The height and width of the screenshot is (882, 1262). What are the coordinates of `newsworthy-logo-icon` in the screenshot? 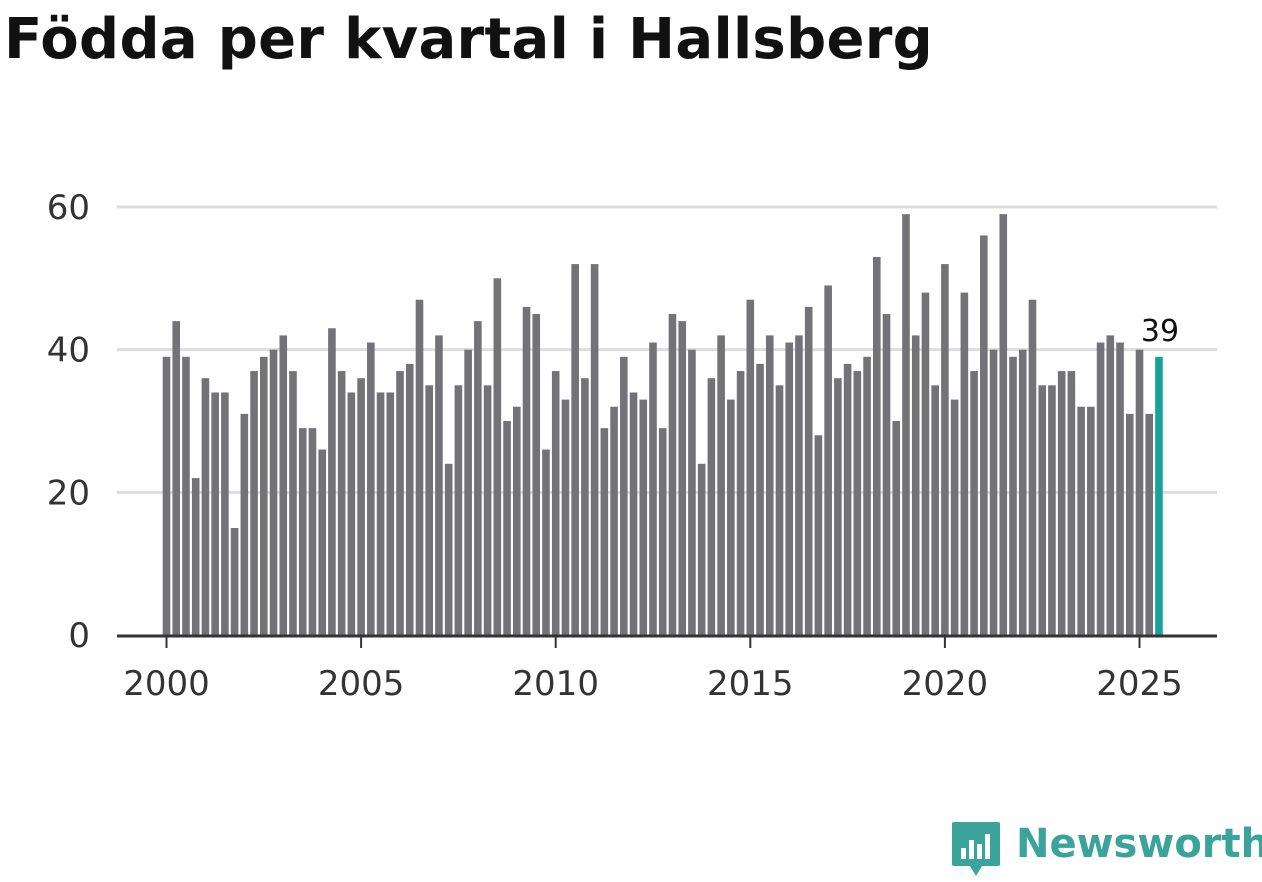 It's located at (976, 849).